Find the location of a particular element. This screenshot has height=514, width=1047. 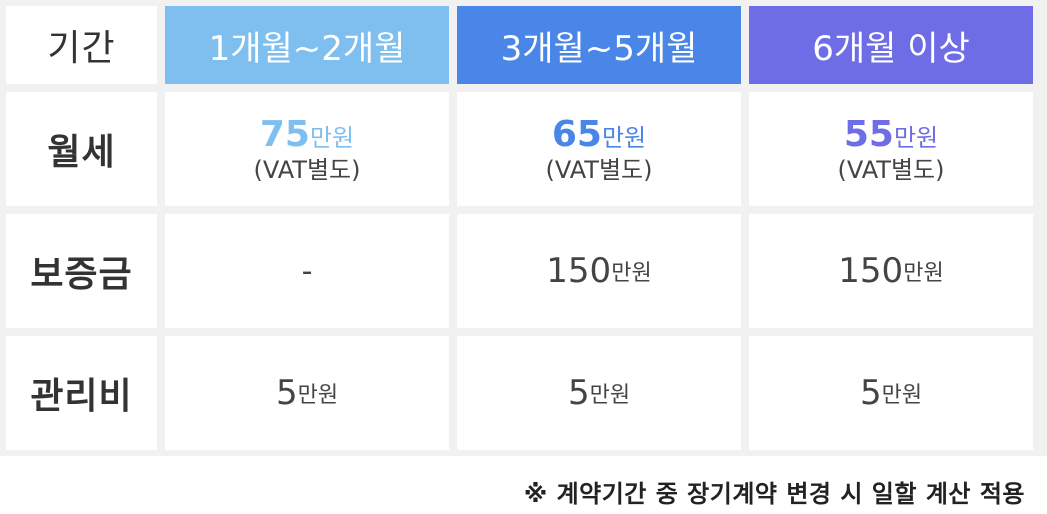

rent-amount-2: 65만원 is located at coordinates (599, 134).